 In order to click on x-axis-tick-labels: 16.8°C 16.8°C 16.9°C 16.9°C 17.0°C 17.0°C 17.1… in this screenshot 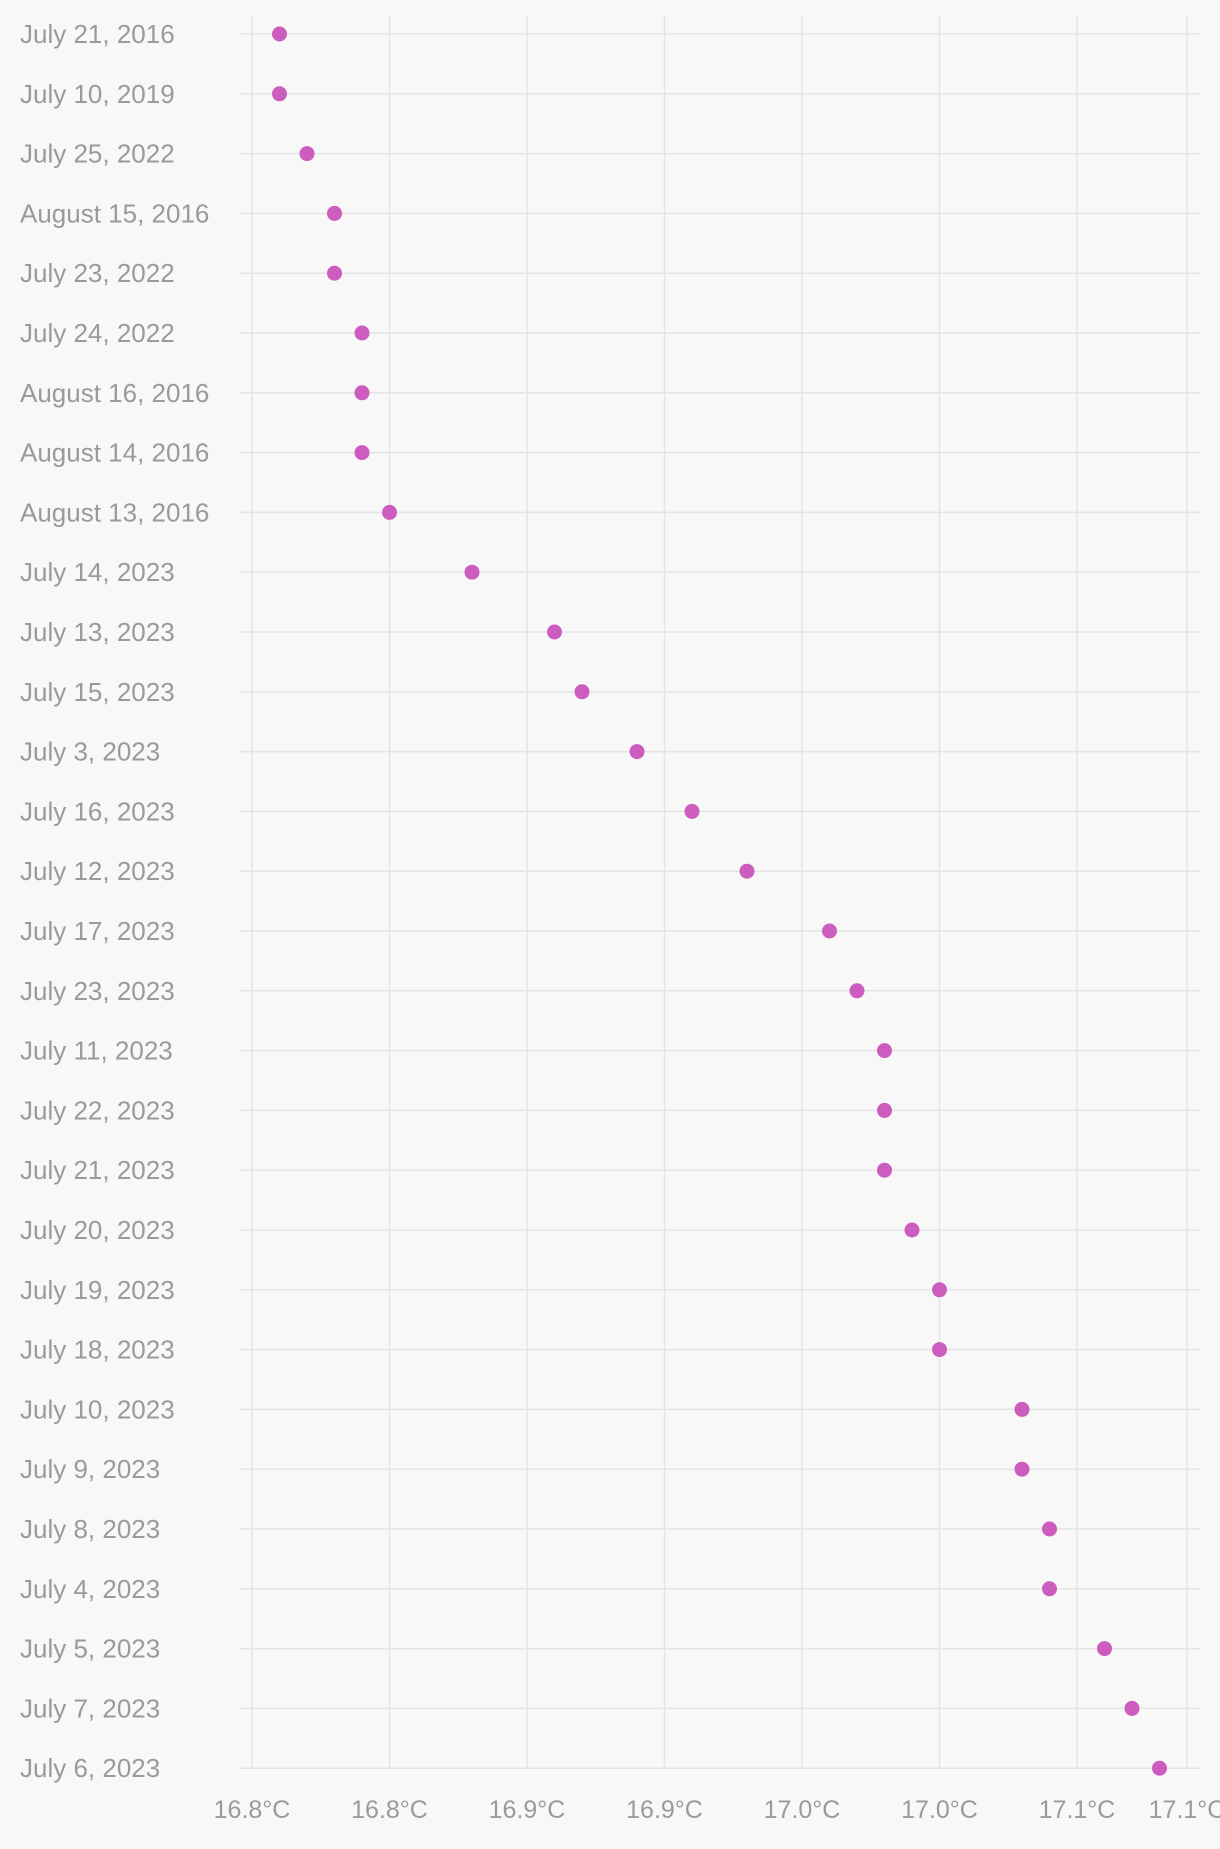, I will do `click(717, 1810)`.